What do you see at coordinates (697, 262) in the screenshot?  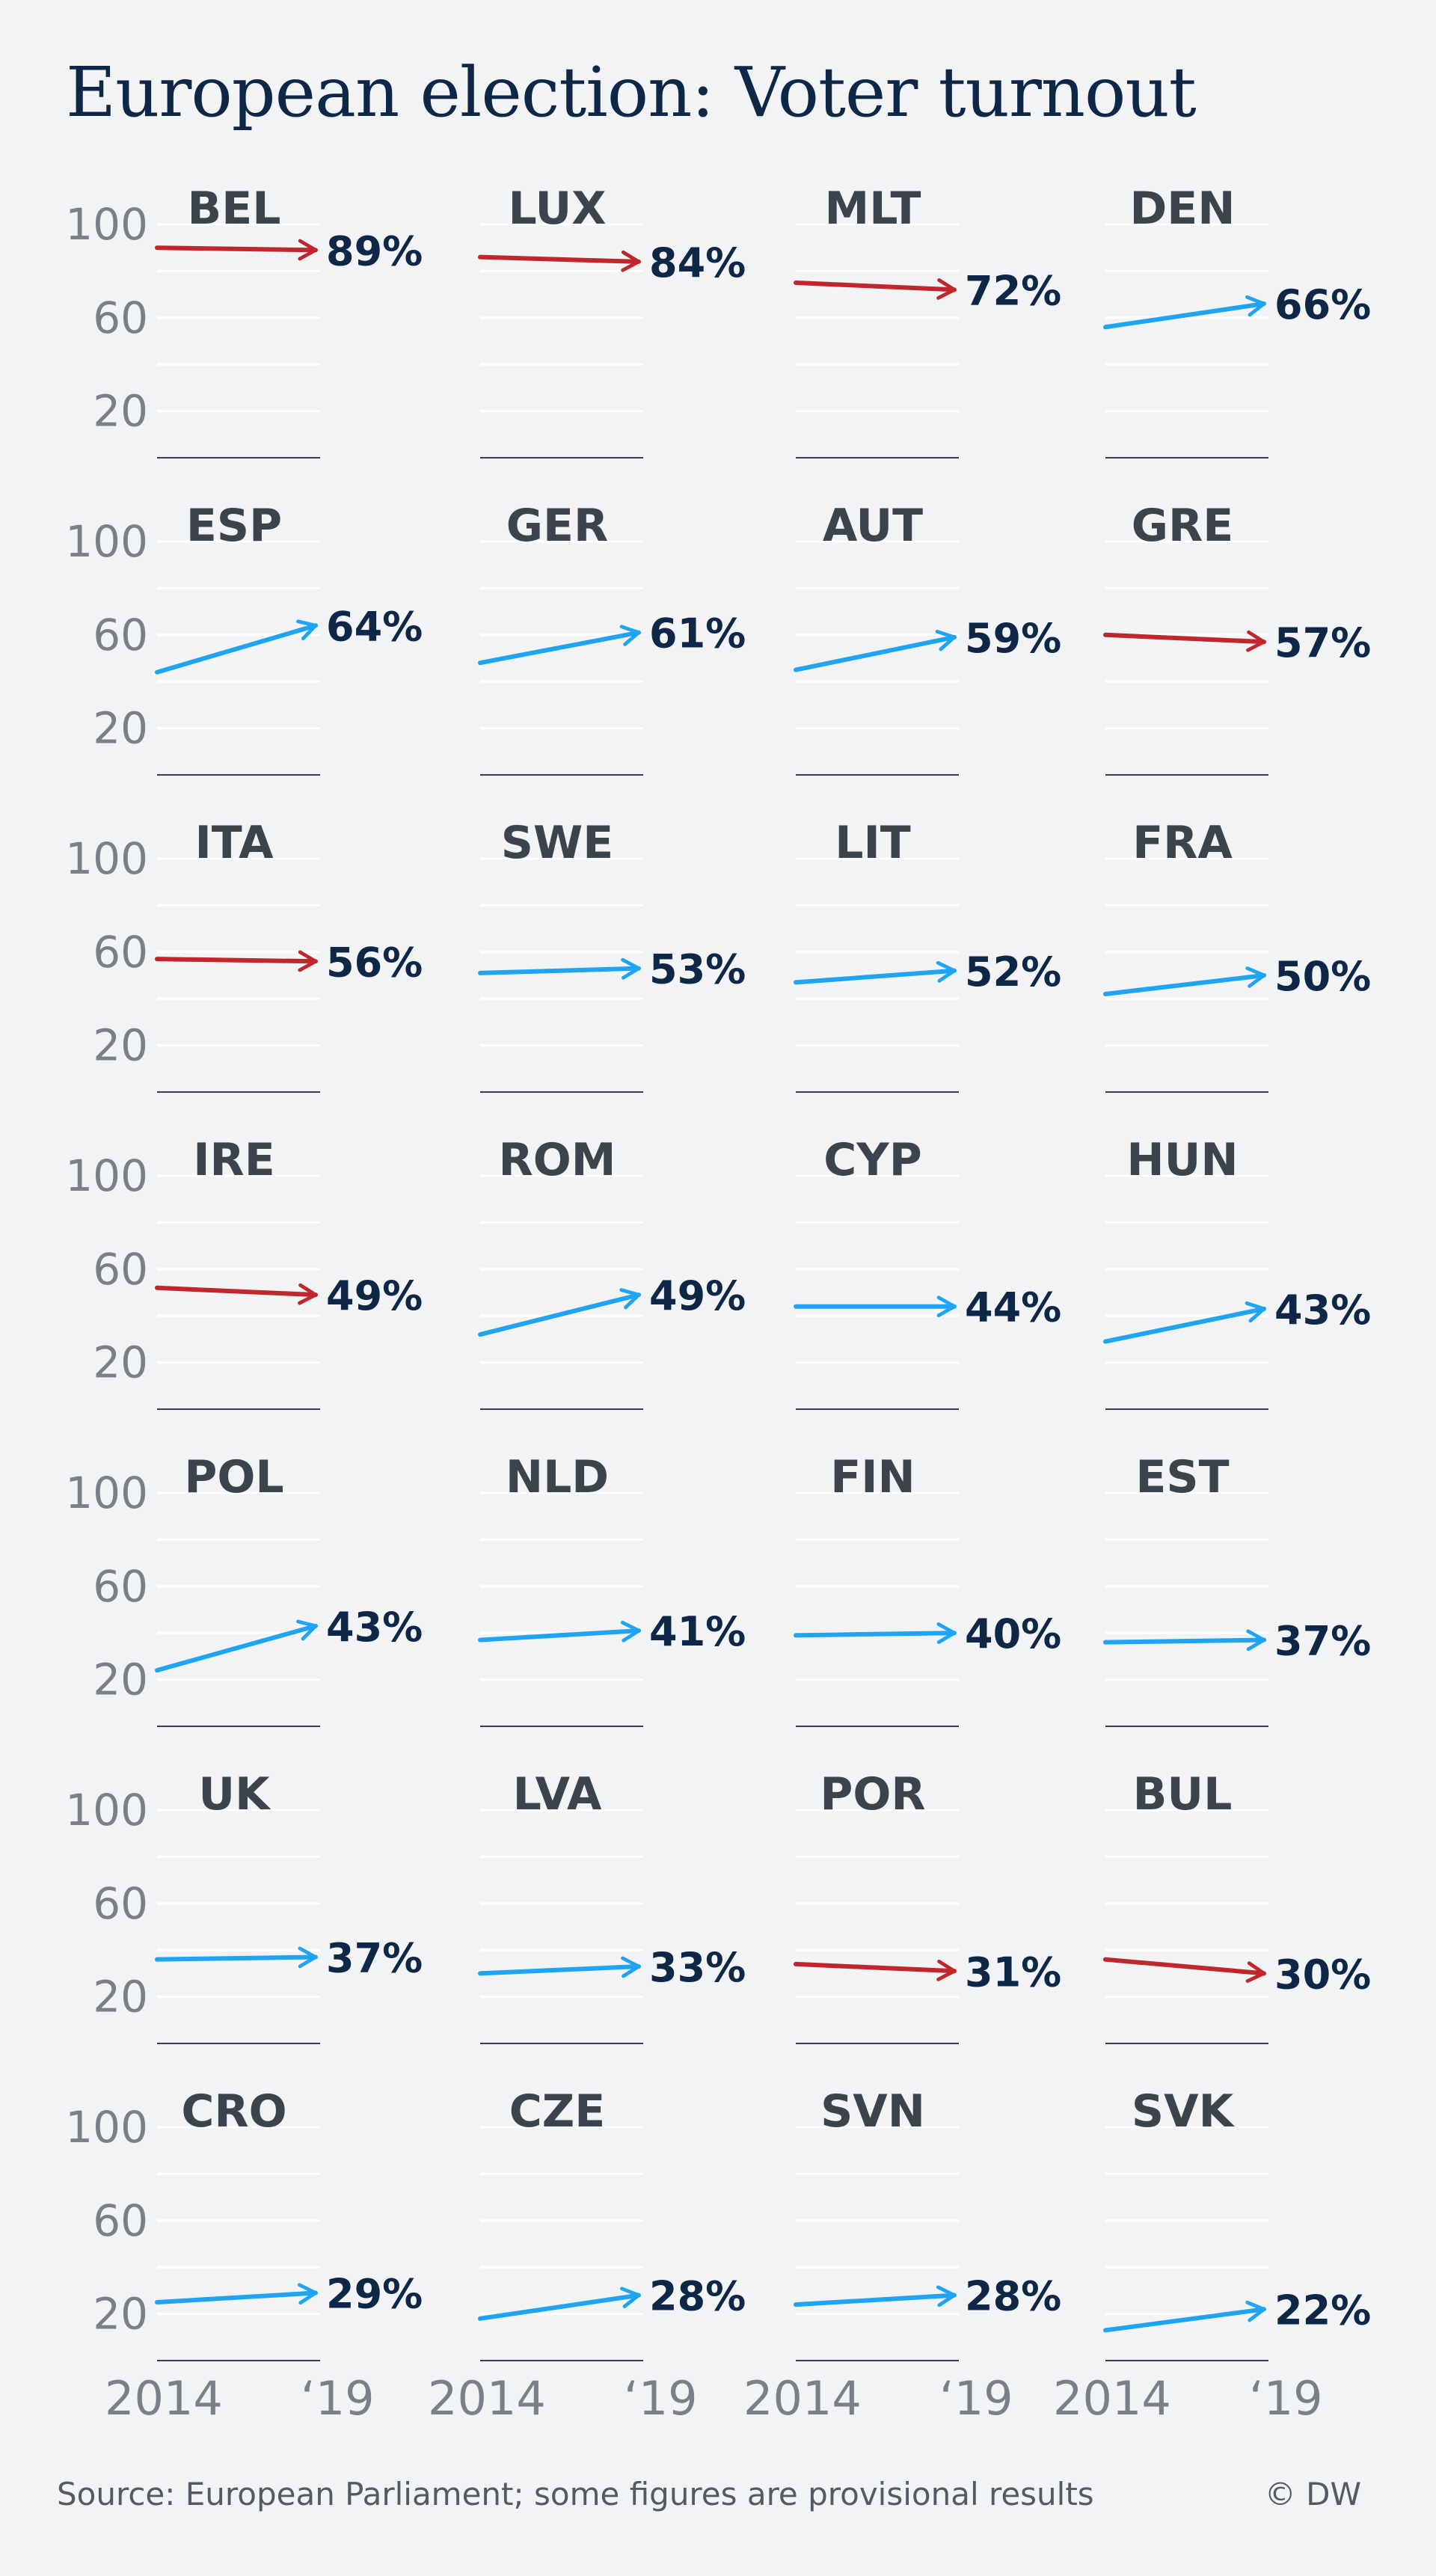 I see `value-label: 84%` at bounding box center [697, 262].